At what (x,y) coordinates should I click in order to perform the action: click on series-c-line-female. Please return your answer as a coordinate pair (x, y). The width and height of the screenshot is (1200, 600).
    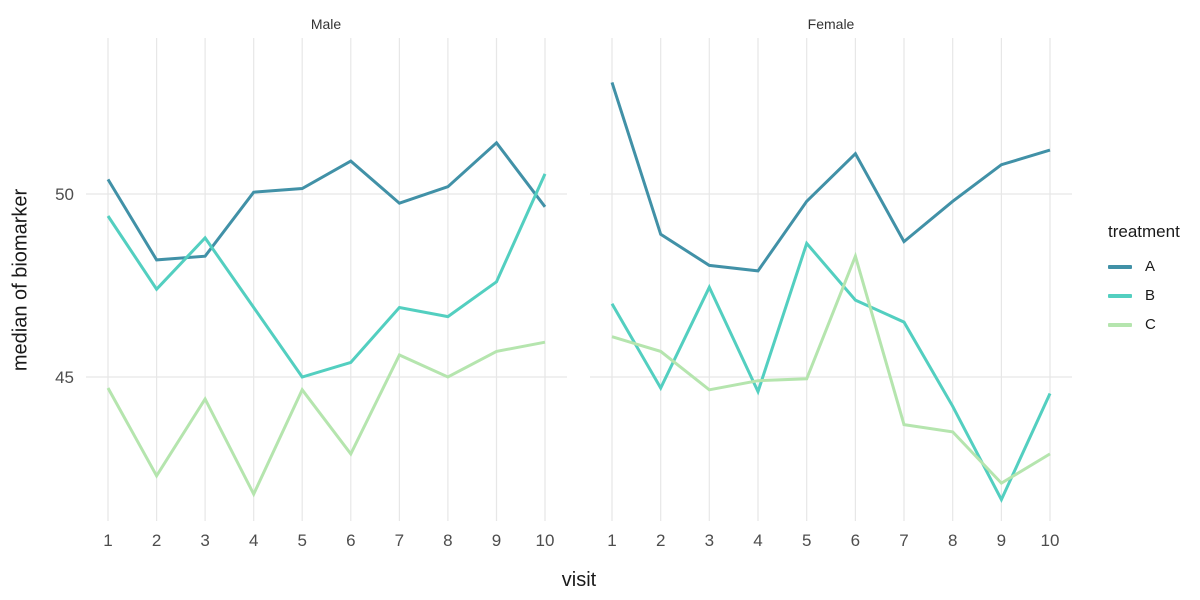
    Looking at the image, I should click on (831, 368).